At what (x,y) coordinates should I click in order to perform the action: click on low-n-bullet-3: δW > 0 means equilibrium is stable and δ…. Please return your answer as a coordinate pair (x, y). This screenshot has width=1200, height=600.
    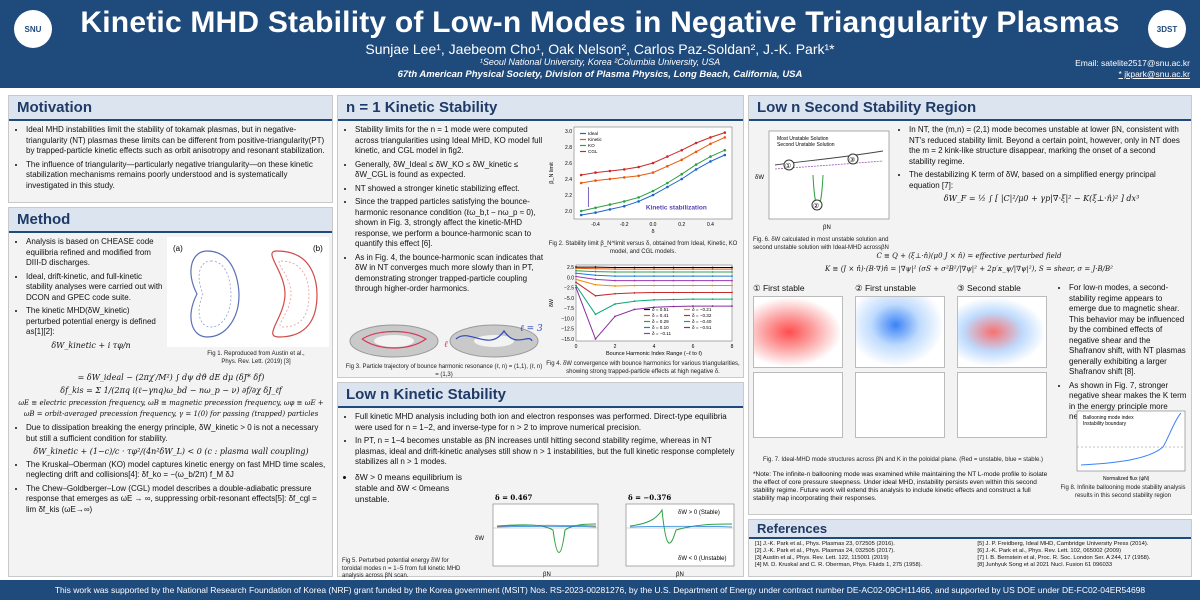
    Looking at the image, I should click on (412, 488).